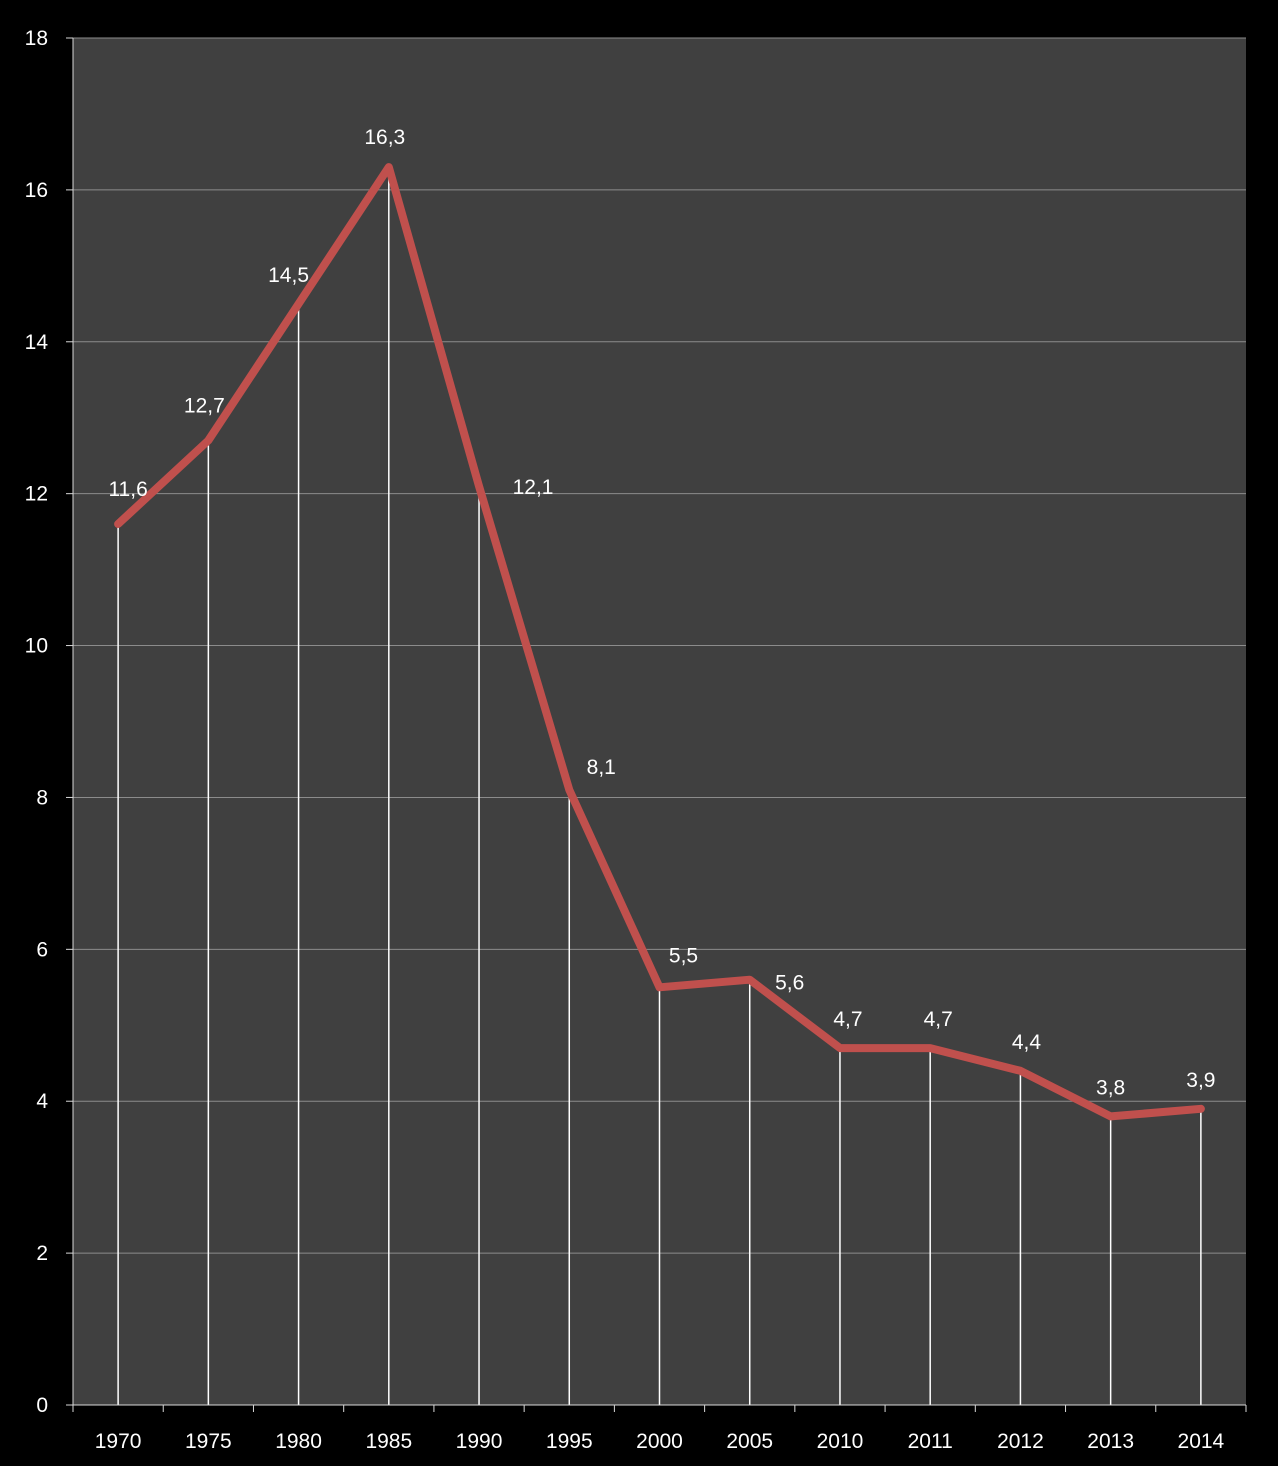 The image size is (1278, 1466). I want to click on y-tick-label: 18, so click(36, 38).